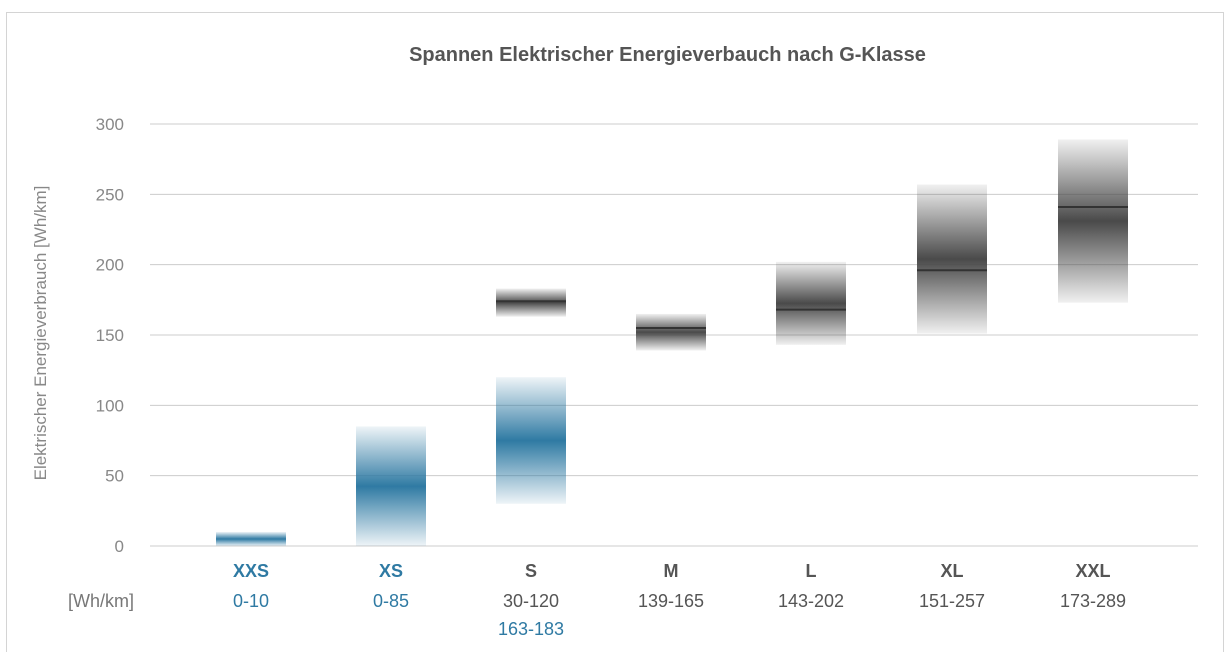 The height and width of the screenshot is (652, 1232). I want to click on category-label-xxs: XXS, so click(251, 571).